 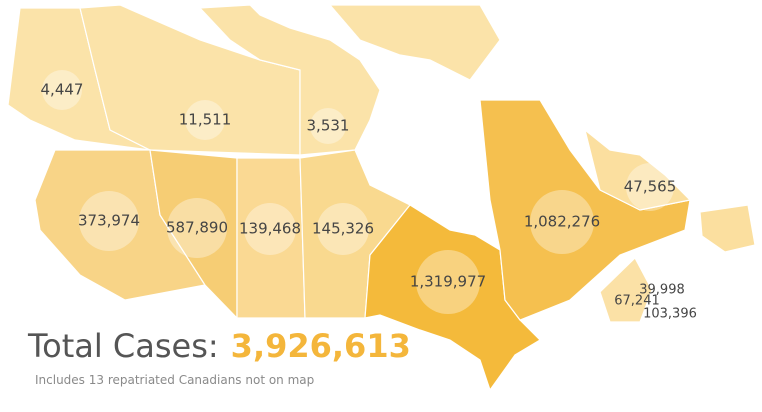 What do you see at coordinates (321, 346) in the screenshot?
I see `total-value: 3,926,613` at bounding box center [321, 346].